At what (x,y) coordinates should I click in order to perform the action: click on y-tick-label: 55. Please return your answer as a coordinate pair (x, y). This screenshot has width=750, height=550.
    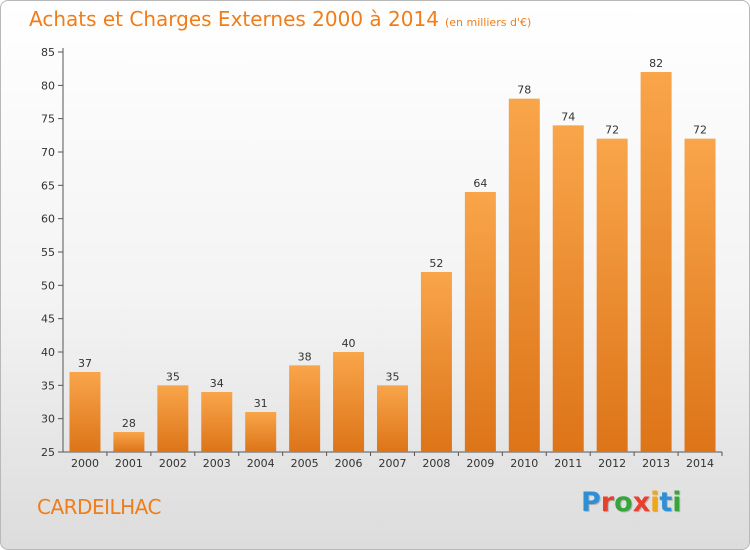
    Looking at the image, I should click on (48, 252).